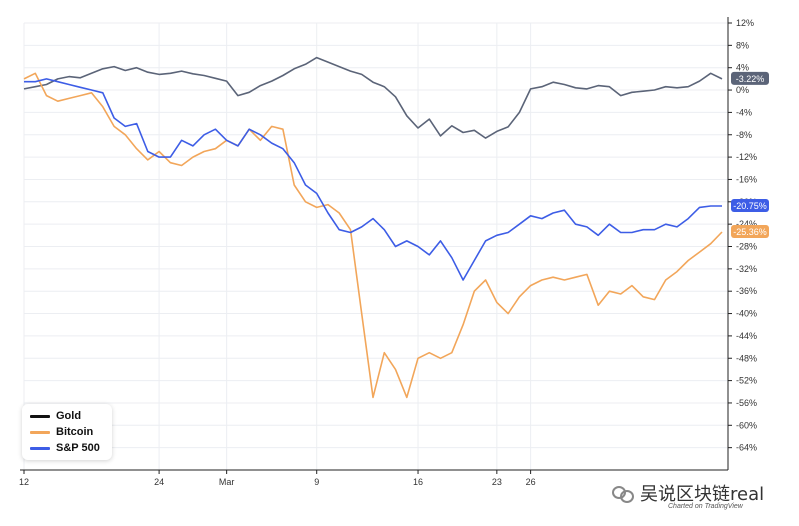  I want to click on legend-item-bitcoin: Bitcoin, so click(71, 432).